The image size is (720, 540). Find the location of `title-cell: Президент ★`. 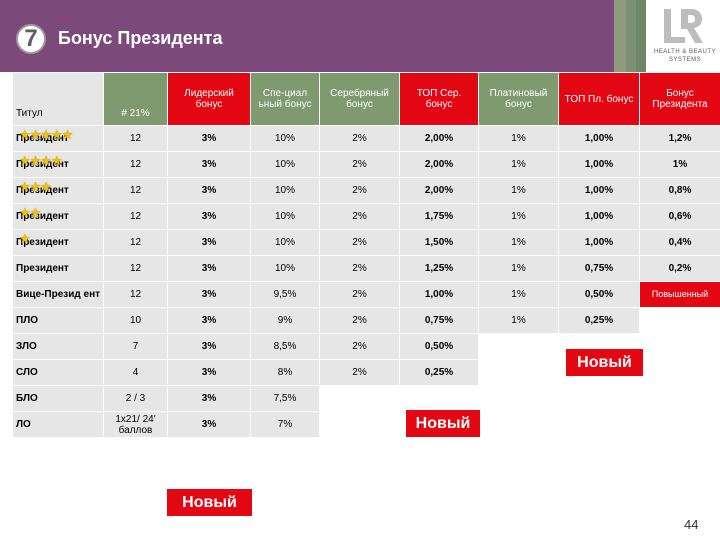

title-cell: Президент ★ is located at coordinates (58, 242).